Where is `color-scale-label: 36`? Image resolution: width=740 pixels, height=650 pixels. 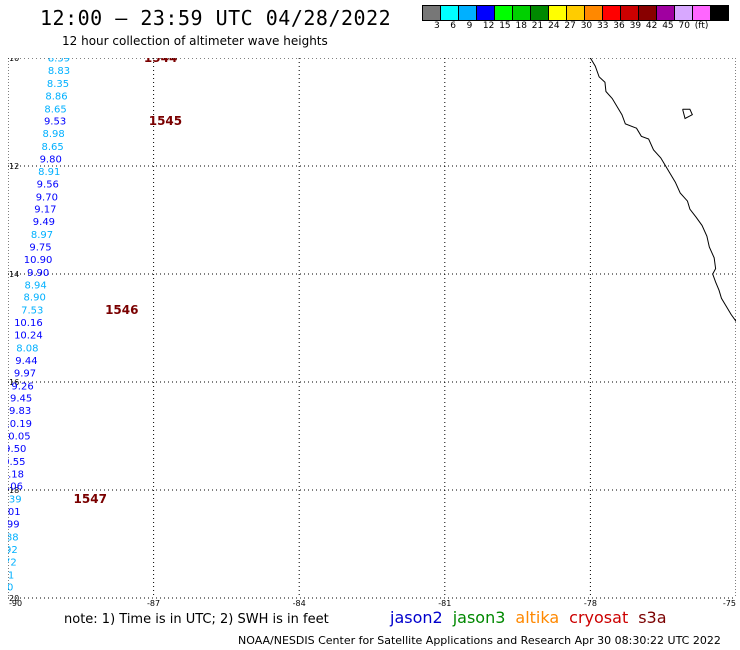 color-scale-label: 36 is located at coordinates (619, 26).